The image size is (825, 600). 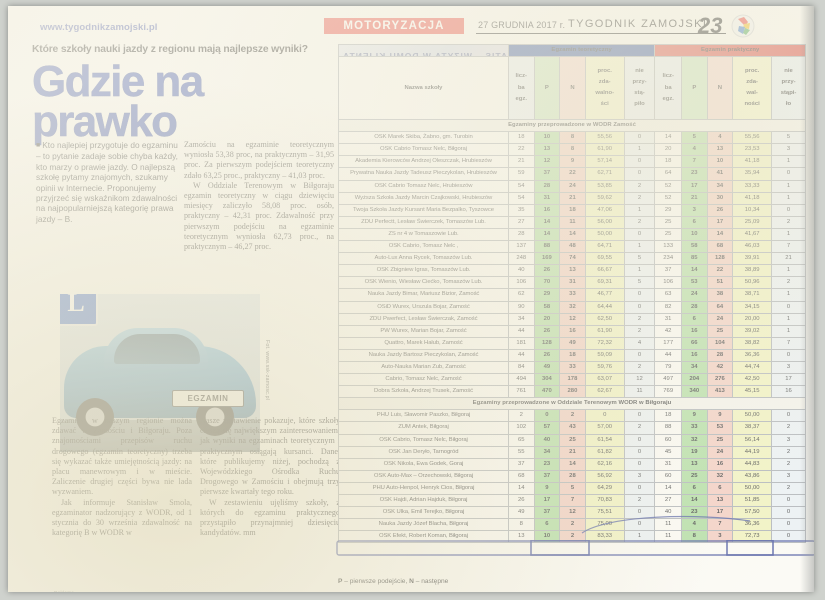 I want to click on cell-practice-pct: 41,67, so click(x=752, y=234).